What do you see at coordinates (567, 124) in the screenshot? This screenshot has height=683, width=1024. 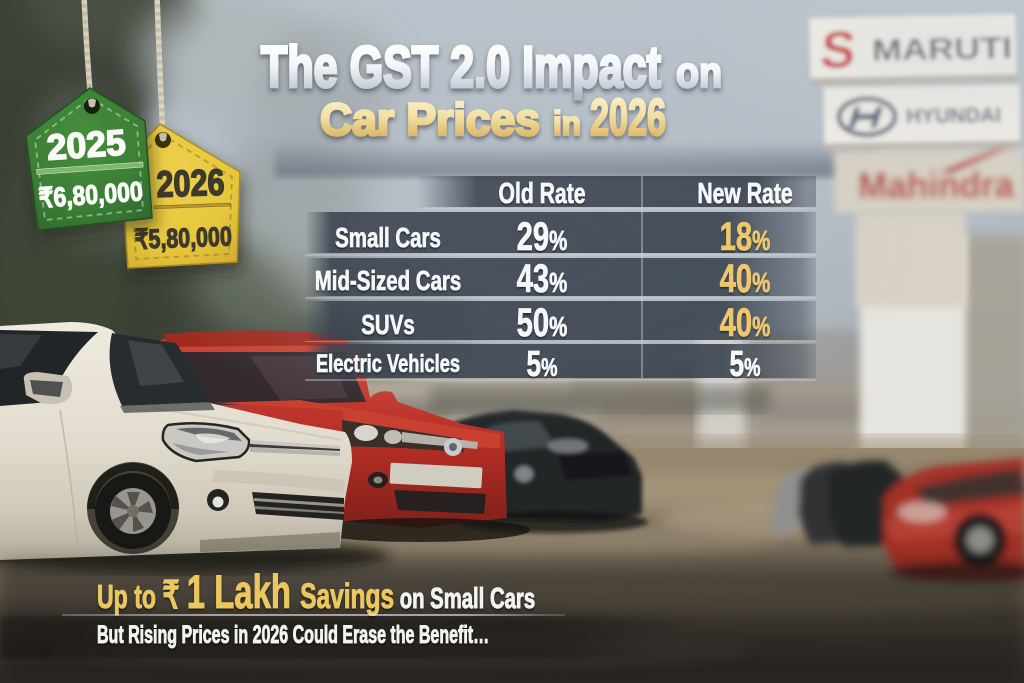 I see `svg-text: in` at bounding box center [567, 124].